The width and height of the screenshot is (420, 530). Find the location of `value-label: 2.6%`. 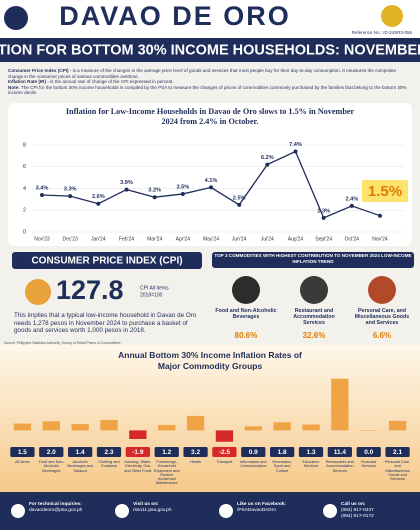

value-label: 2.6% is located at coordinates (98, 197).